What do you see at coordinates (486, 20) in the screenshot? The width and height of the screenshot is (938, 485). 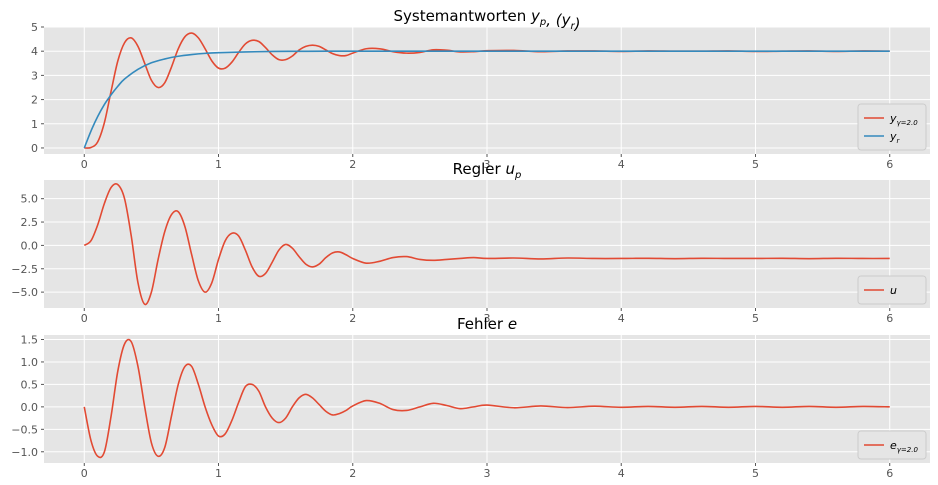 I see `subplot-title: Systemantworten yp, (yr)` at bounding box center [486, 20].